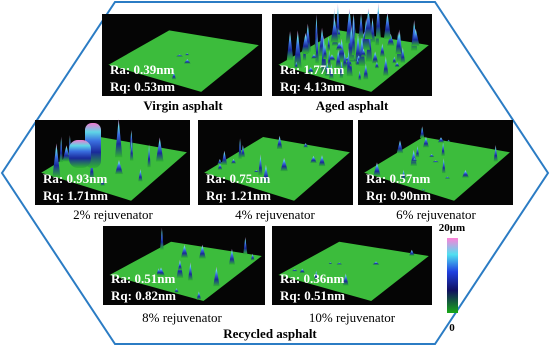 The height and width of the screenshot is (346, 550). What do you see at coordinates (452, 228) in the screenshot?
I see `scale-max: 20μm` at bounding box center [452, 228].